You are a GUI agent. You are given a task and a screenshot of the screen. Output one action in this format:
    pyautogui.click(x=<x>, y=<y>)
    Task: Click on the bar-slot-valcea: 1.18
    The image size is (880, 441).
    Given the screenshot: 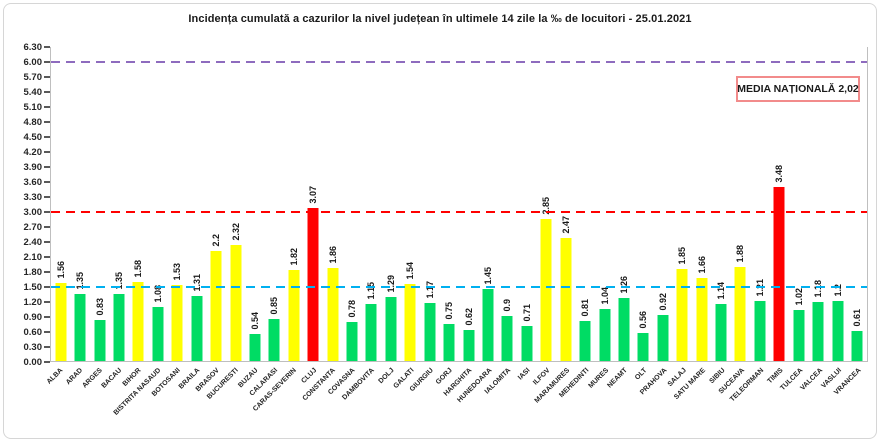 What is the action you would take?
    pyautogui.click(x=817, y=204)
    